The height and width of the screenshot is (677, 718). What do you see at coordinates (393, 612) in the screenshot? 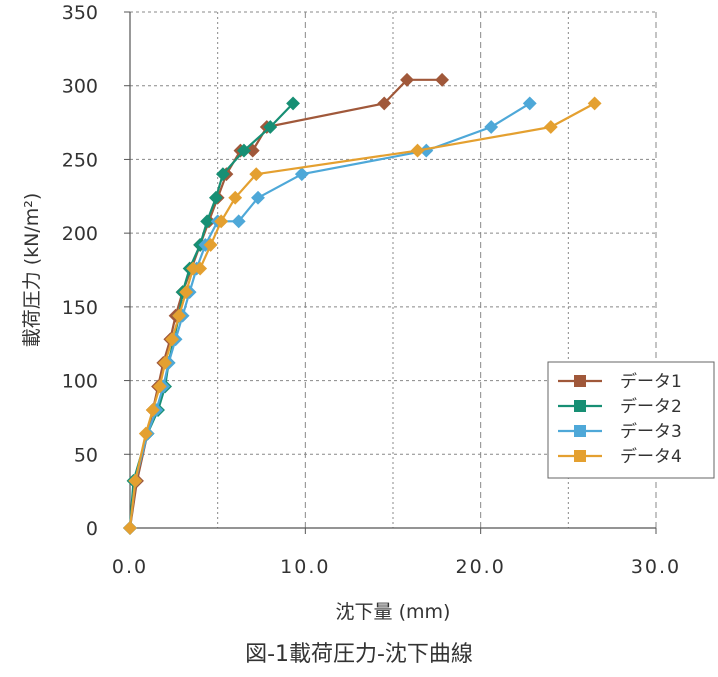
I see `x-axis-label: 沈下量 (mm)` at bounding box center [393, 612].